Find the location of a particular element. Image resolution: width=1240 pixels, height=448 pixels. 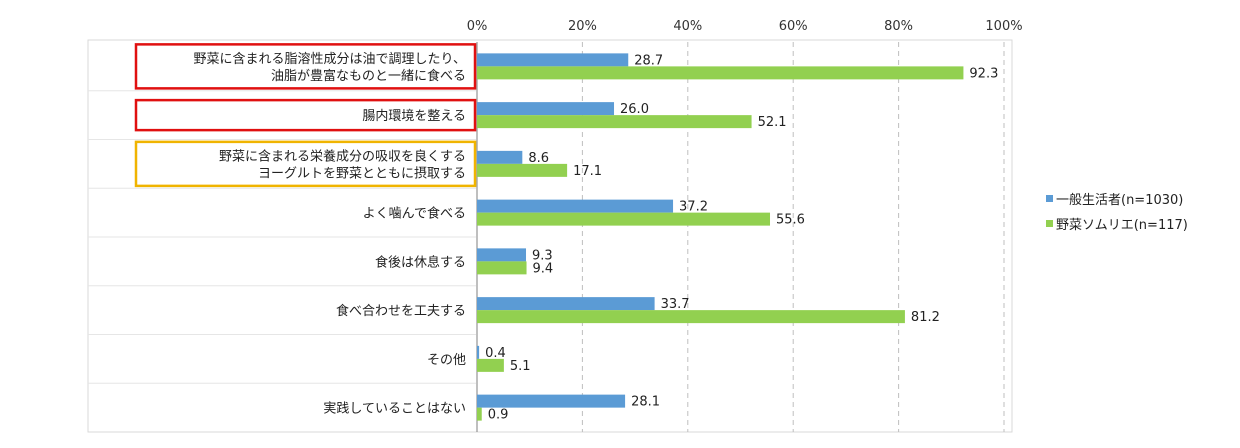

legend-label: 一般生活者(n=1030) is located at coordinates (1119, 200).